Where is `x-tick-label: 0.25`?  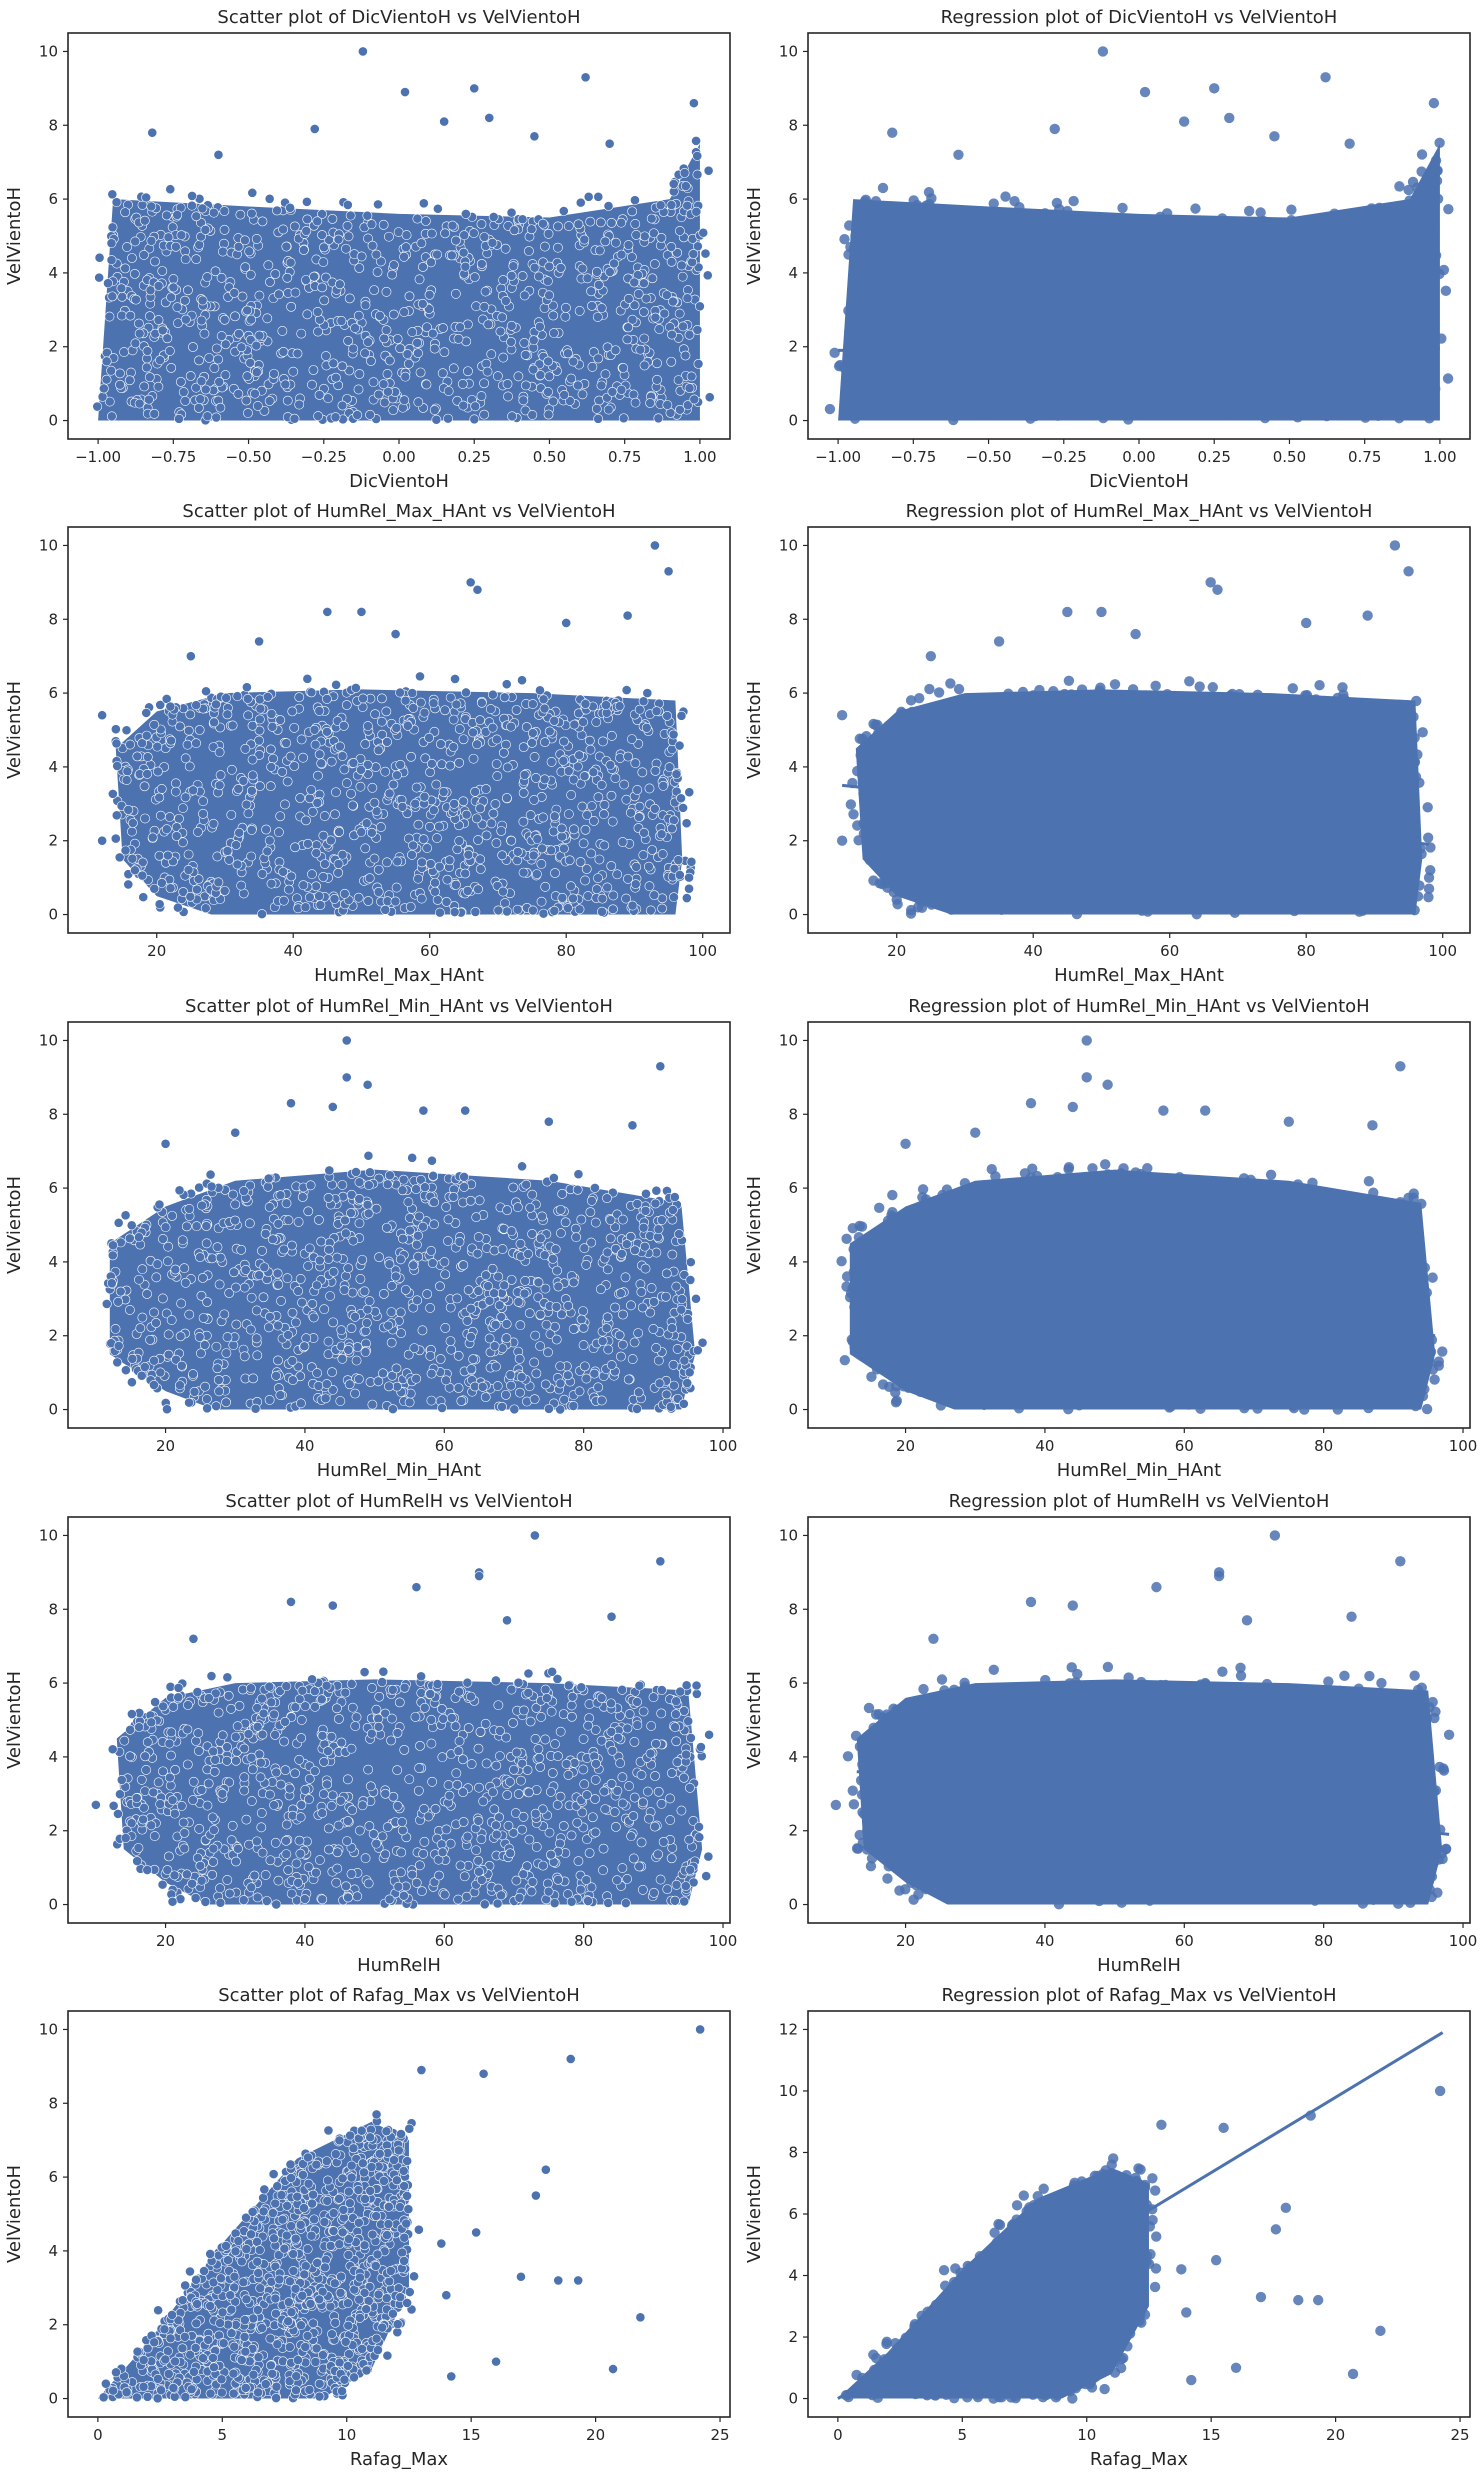
x-tick-label: 0.25 is located at coordinates (474, 457).